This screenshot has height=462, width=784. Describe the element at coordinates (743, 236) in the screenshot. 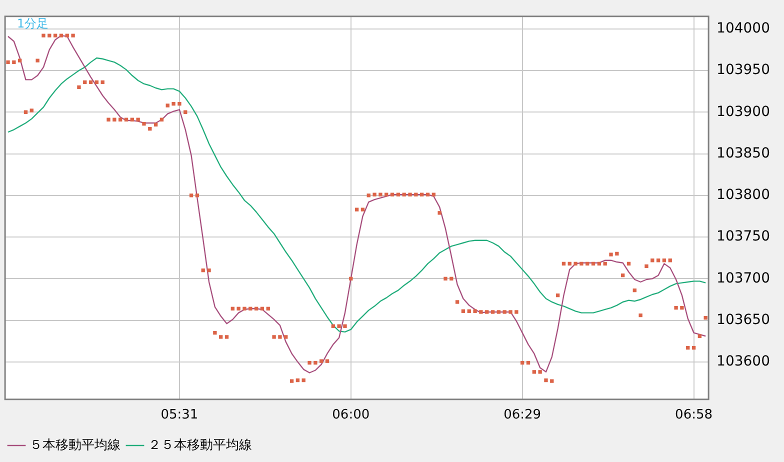

I see `y-tick-label: 103750` at that location.